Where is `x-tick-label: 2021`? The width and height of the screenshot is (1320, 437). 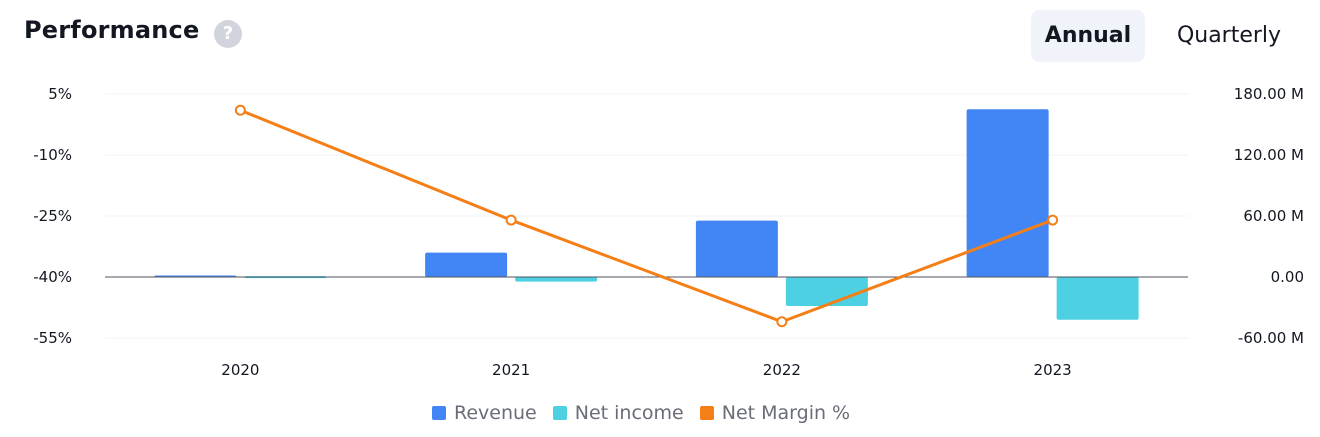 x-tick-label: 2021 is located at coordinates (511, 370).